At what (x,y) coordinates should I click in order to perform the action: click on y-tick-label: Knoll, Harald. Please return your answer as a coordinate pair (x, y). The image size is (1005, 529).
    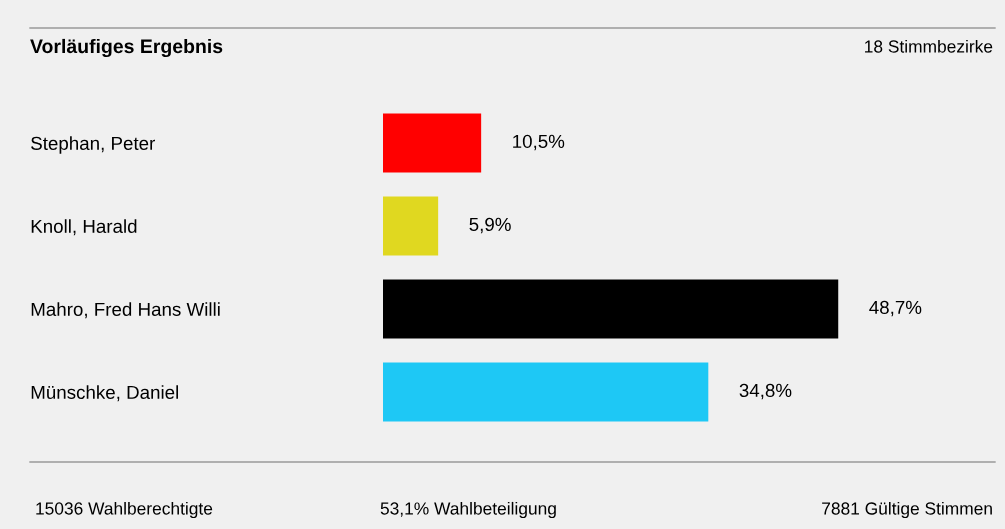
    Looking at the image, I should click on (84, 227).